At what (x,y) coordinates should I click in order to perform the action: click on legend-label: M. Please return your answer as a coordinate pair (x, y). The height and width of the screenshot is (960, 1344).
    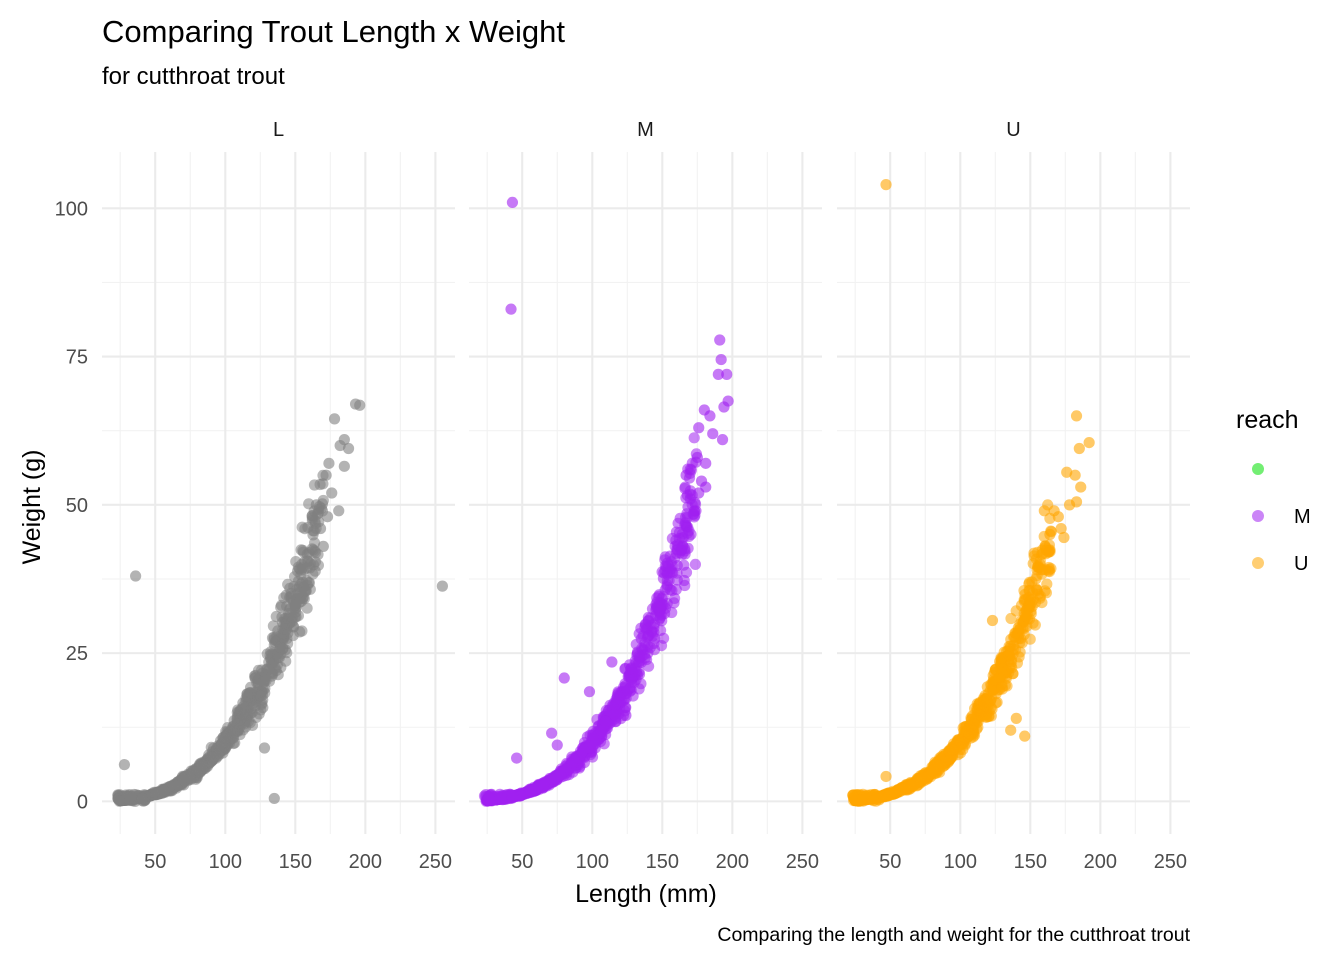
    Looking at the image, I should click on (1302, 517).